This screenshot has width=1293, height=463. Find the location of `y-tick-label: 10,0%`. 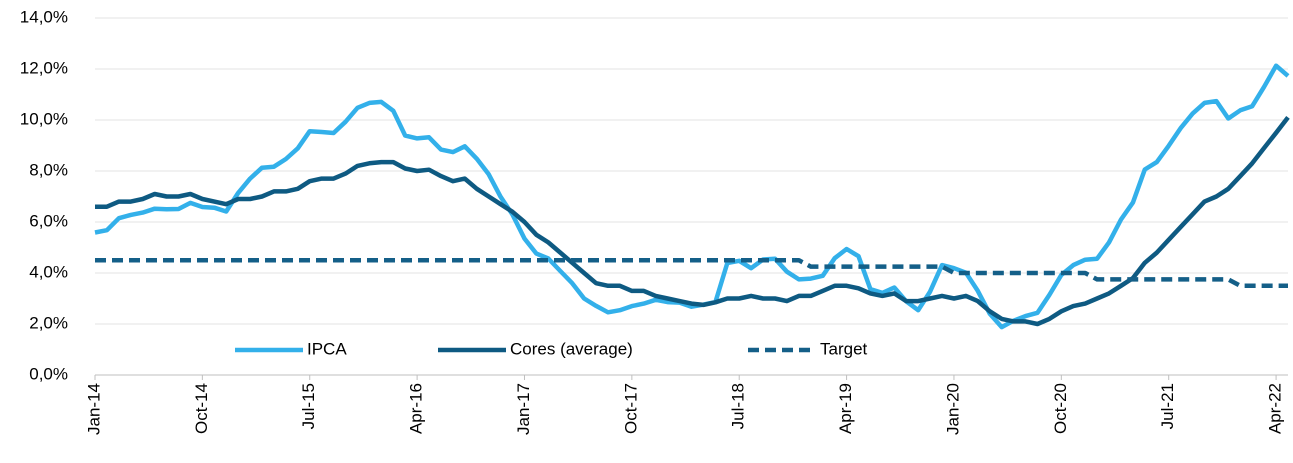

y-tick-label: 10,0% is located at coordinates (44, 118).